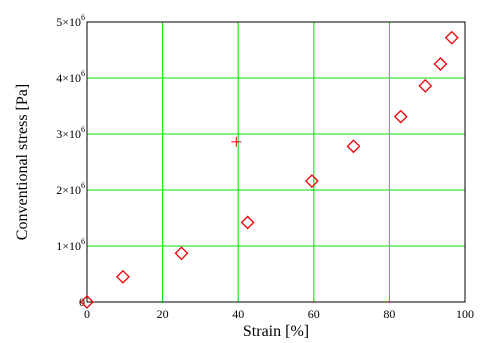 Image resolution: width=481 pixels, height=343 pixels. I want to click on y-tick-label-2: 2×10⁶, so click(70, 189).